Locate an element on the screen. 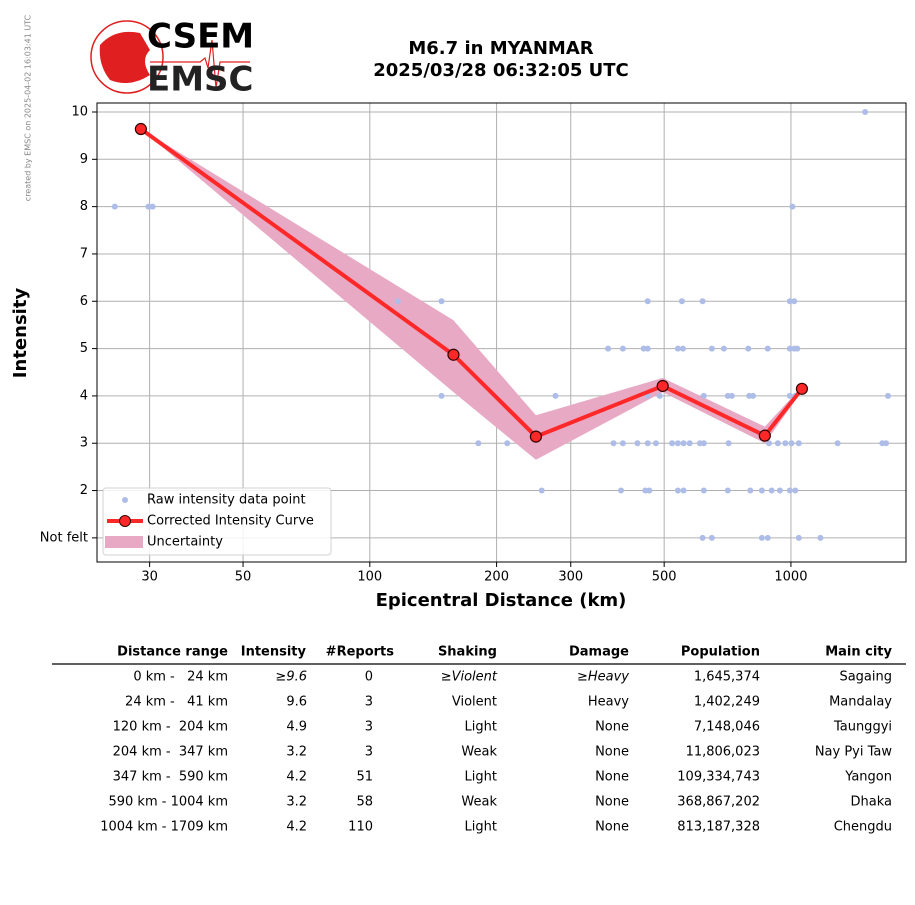 The width and height of the screenshot is (915, 905). logo: CSEM EMSC is located at coordinates (172, 58).